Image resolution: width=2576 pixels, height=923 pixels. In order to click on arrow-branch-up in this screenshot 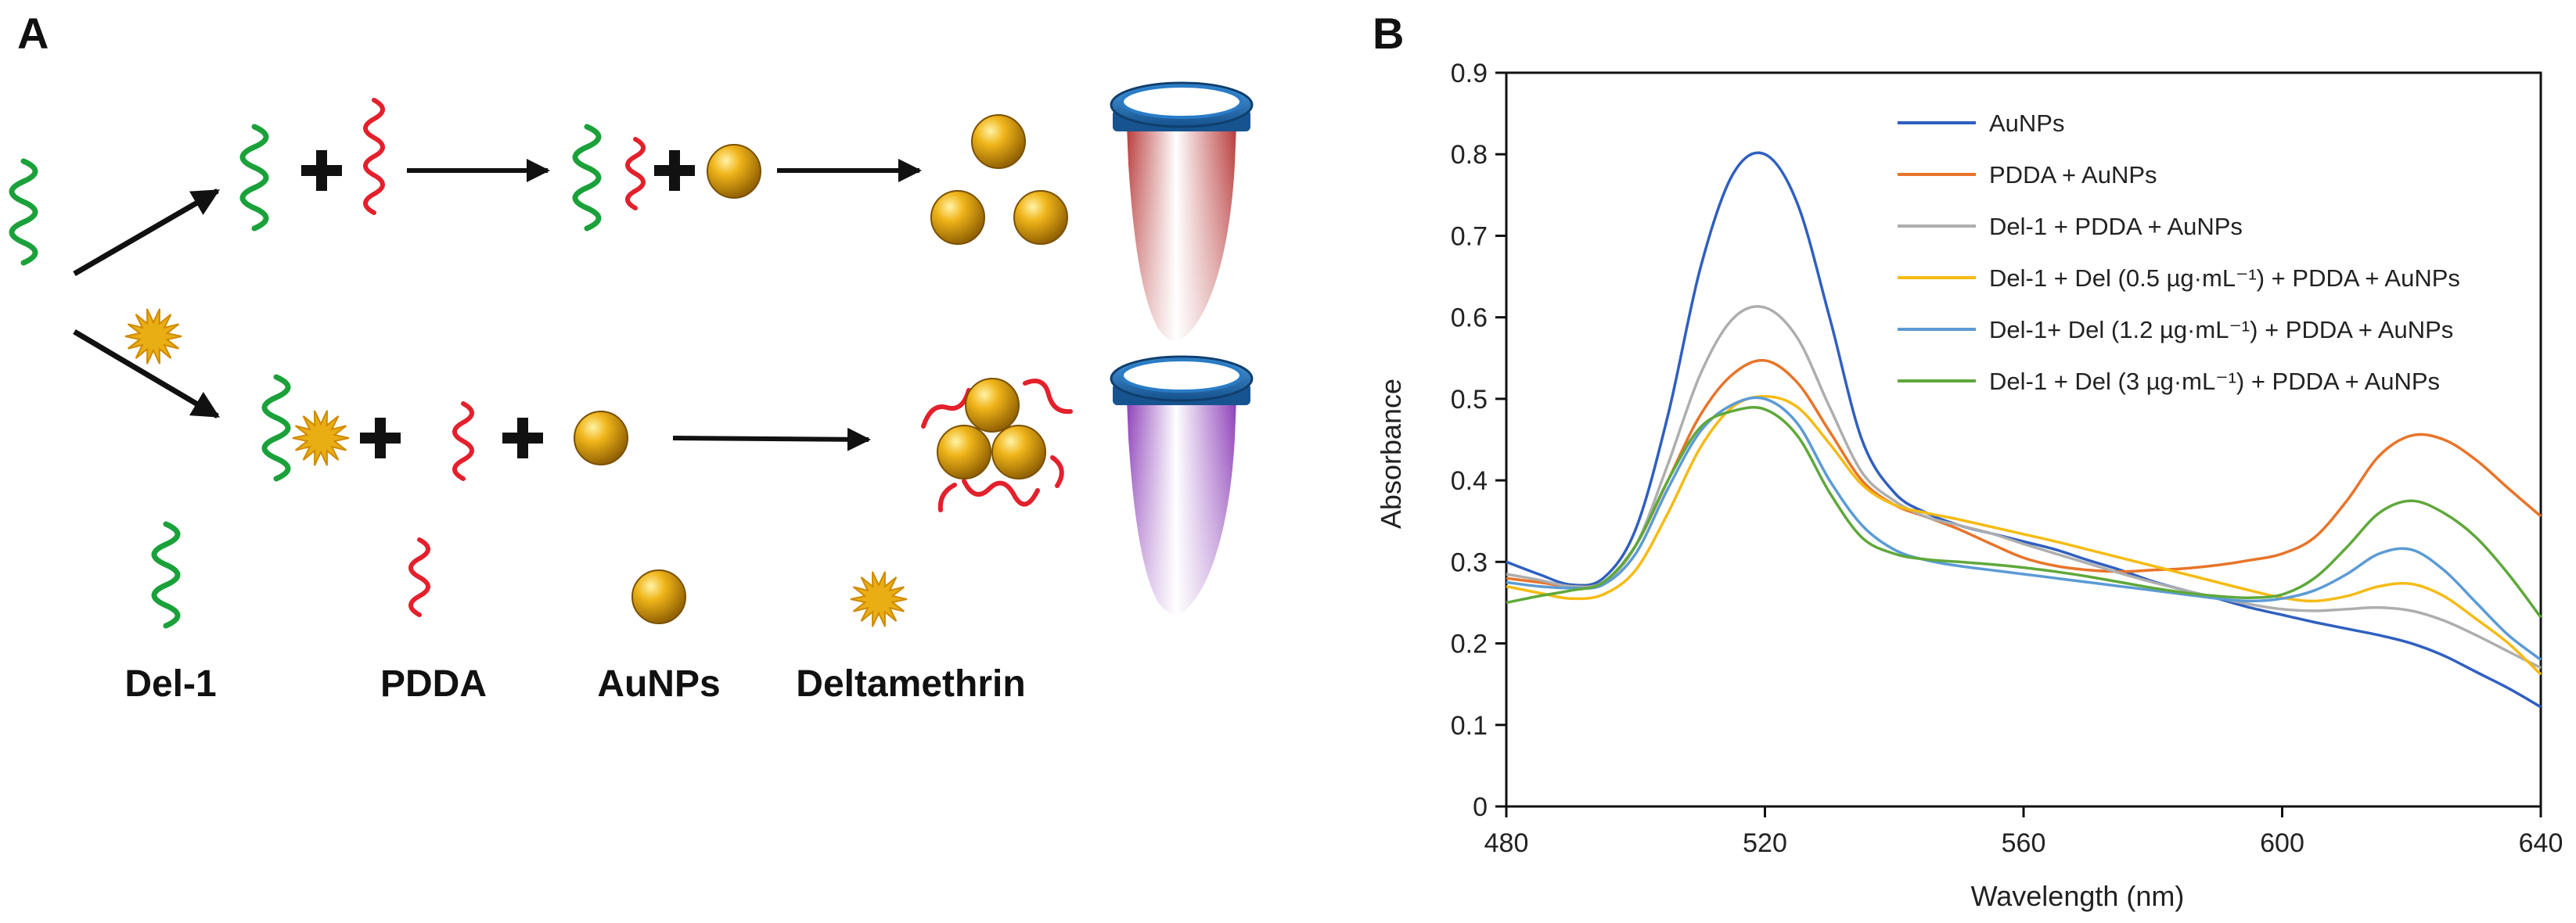, I will do `click(147, 232)`.